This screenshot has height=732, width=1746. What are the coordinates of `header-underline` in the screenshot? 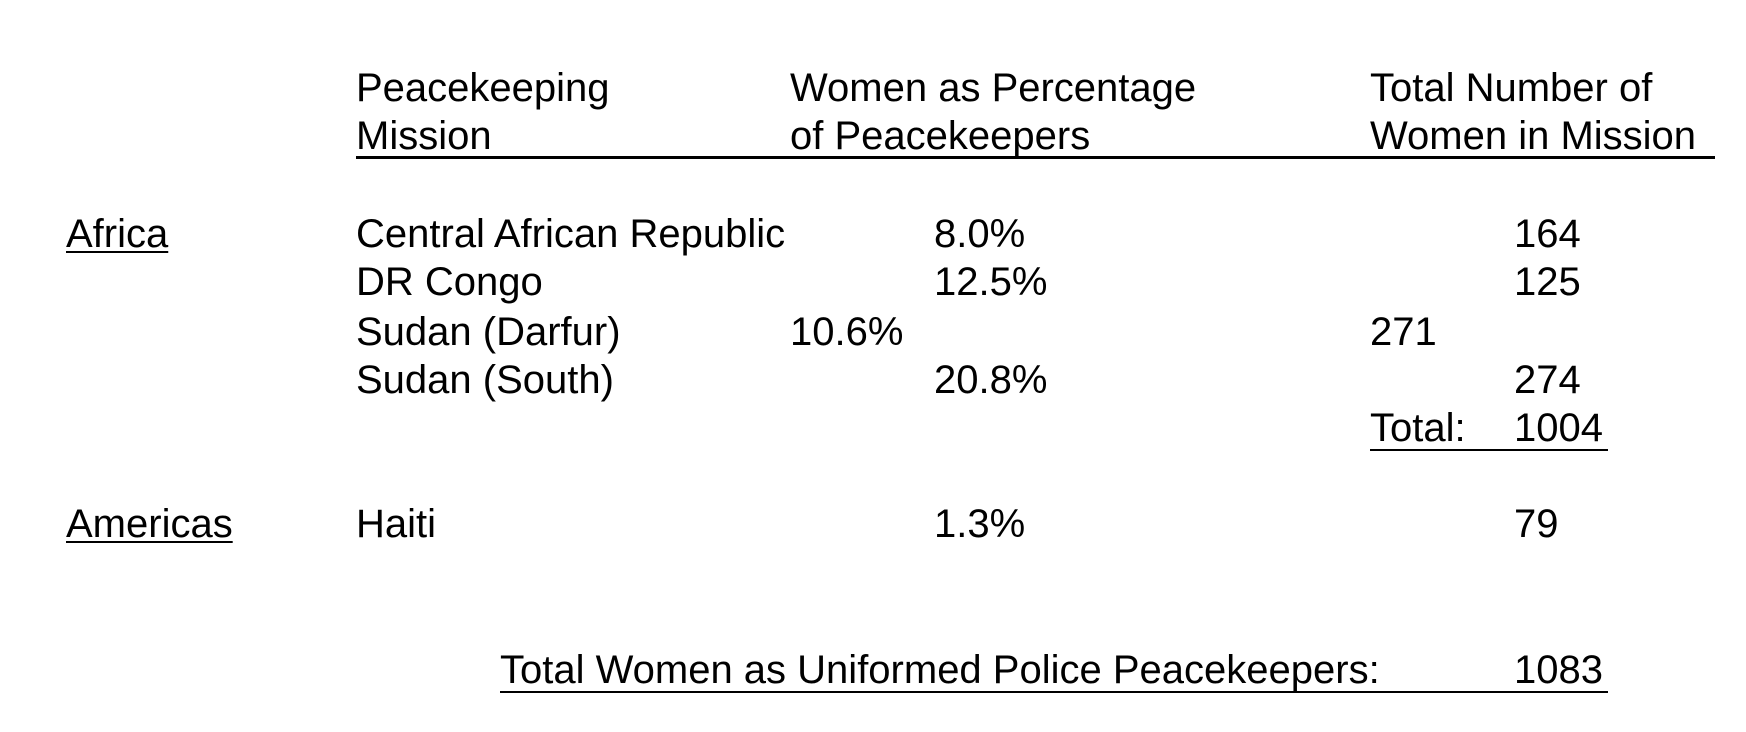 It's located at (1035, 157).